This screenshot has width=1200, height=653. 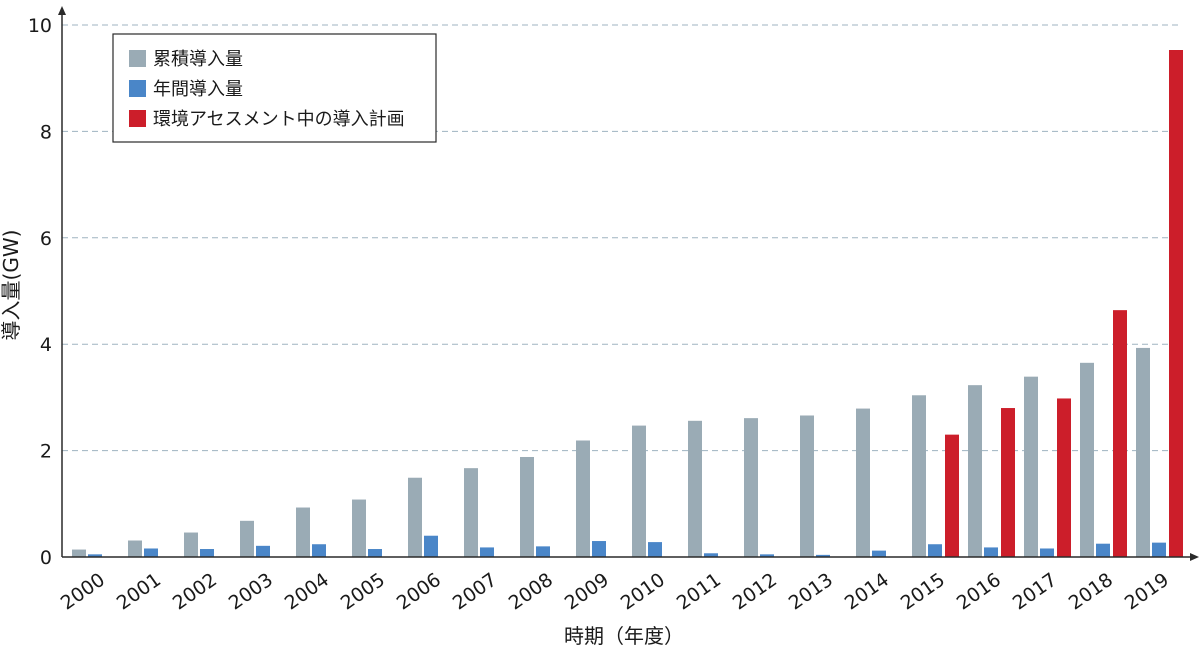 What do you see at coordinates (755, 592) in the screenshot?
I see `x-tick-label: 2012` at bounding box center [755, 592].